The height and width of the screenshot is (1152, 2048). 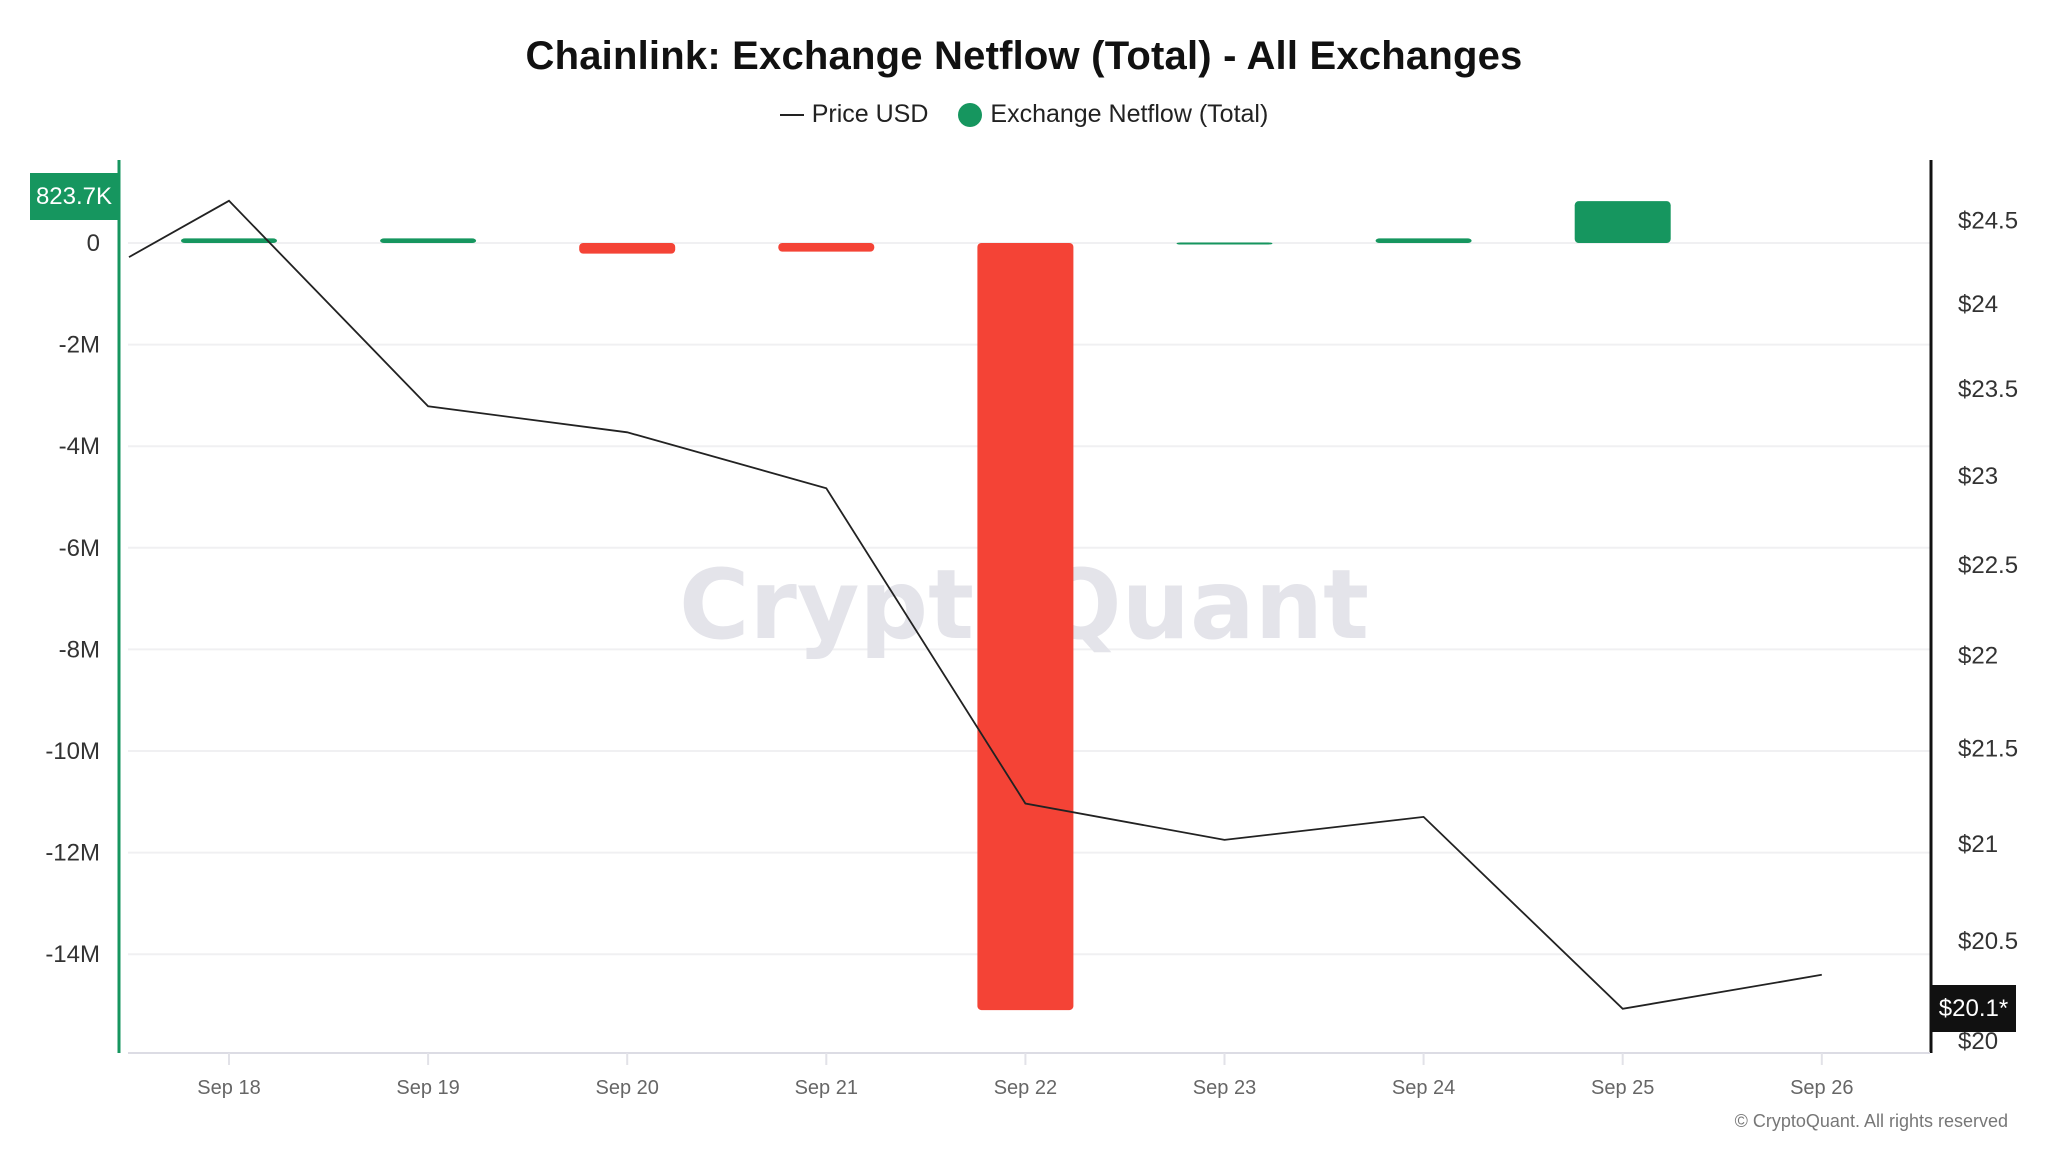 I want to click on line-marker-icon, so click(x=791, y=114).